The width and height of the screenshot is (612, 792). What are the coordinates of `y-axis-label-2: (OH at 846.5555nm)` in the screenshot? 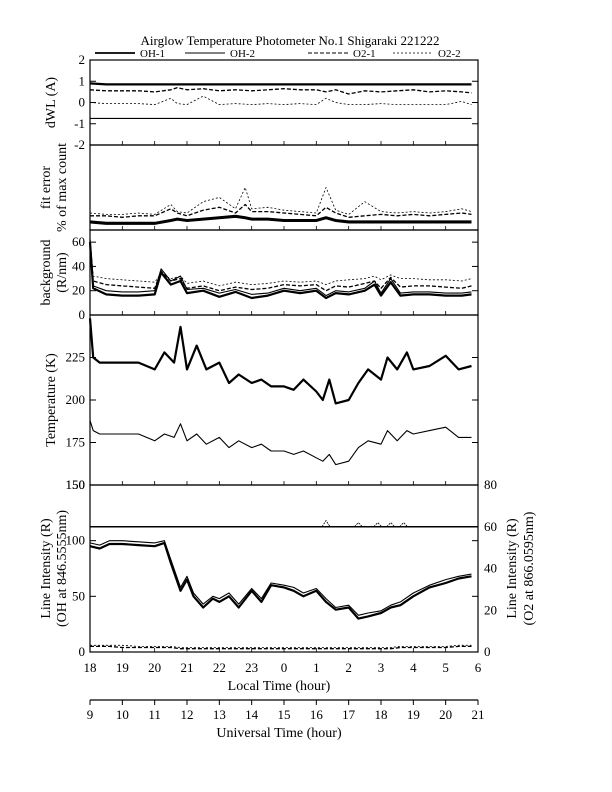 It's located at (62, 568).